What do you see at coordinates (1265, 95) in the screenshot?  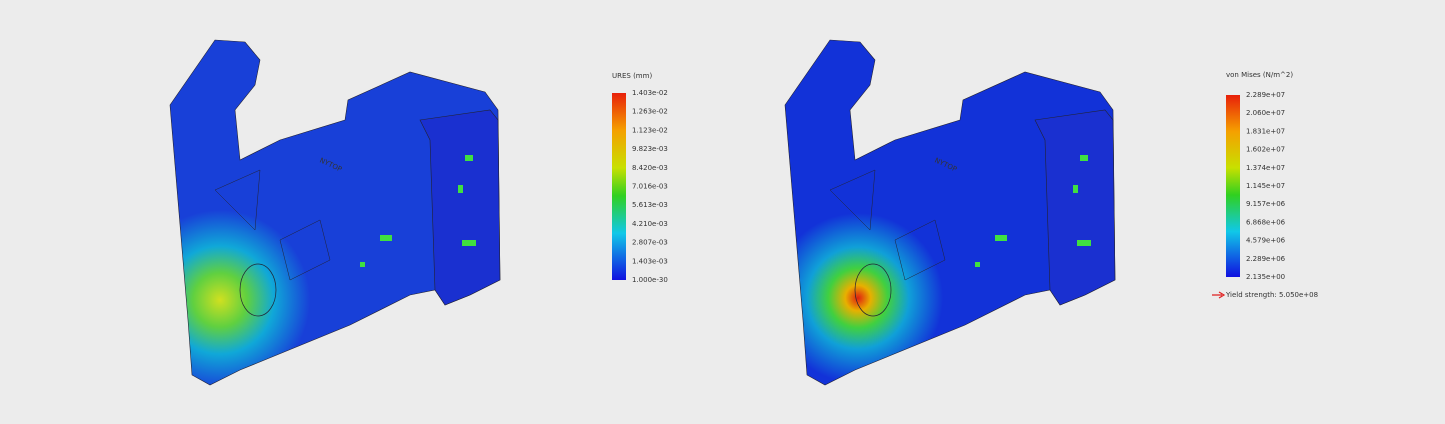 I see `legend-label: 2.289e+07` at bounding box center [1265, 95].